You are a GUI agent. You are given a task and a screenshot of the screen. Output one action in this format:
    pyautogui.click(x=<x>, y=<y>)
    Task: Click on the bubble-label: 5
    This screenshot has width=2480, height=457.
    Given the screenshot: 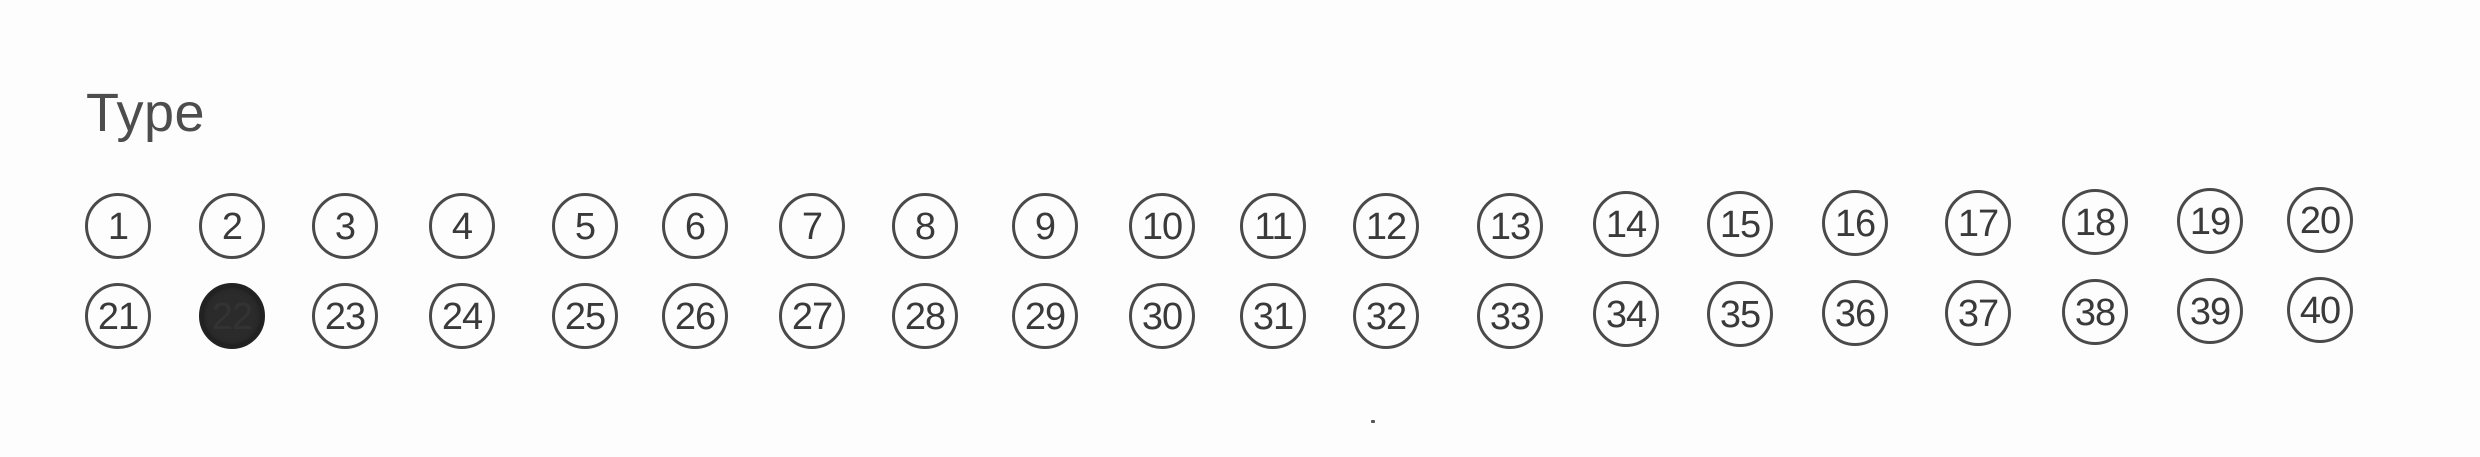 What is the action you would take?
    pyautogui.click(x=585, y=226)
    